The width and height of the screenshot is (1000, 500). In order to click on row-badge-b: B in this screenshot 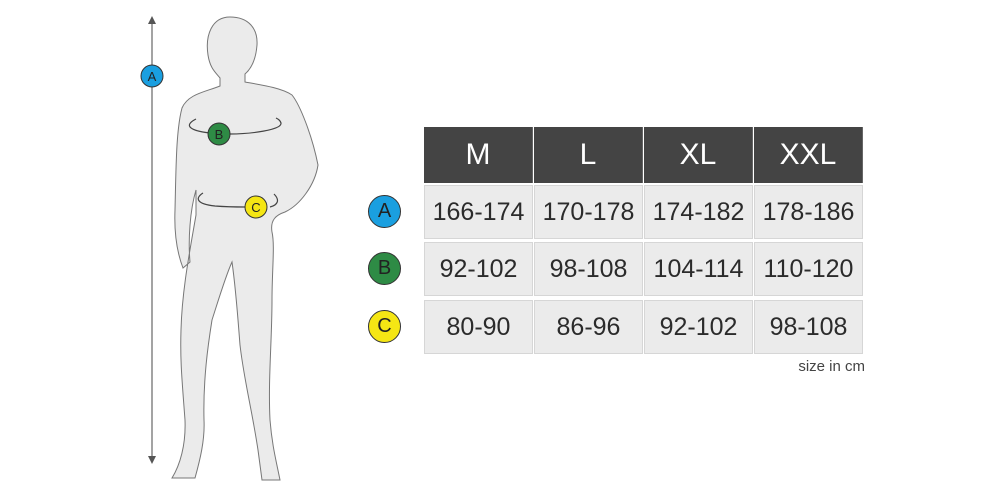, I will do `click(384, 268)`.